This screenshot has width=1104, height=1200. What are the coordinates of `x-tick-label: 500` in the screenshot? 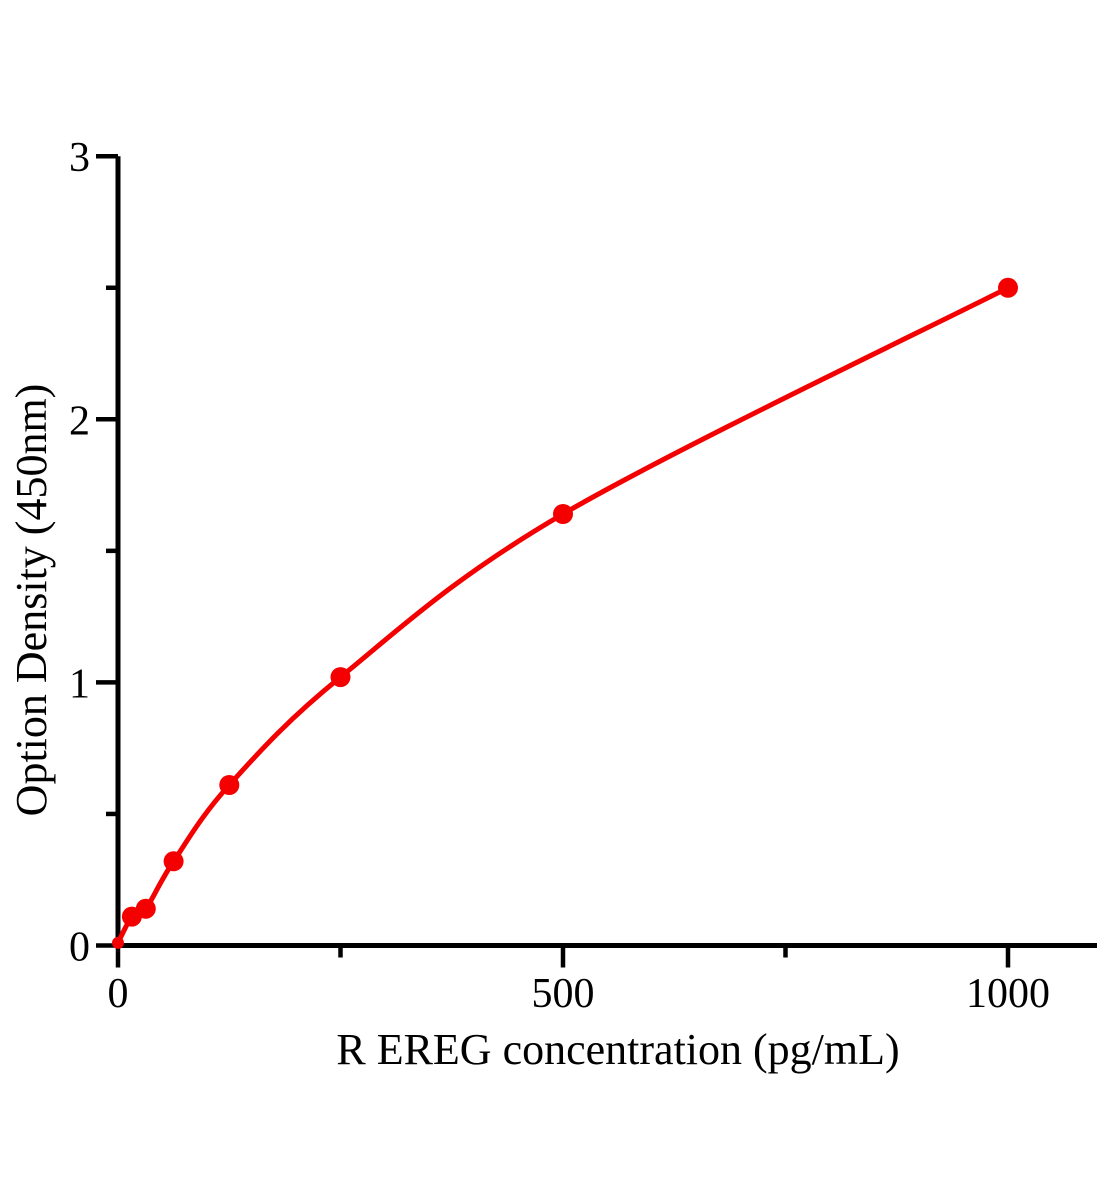 It's located at (563, 994).